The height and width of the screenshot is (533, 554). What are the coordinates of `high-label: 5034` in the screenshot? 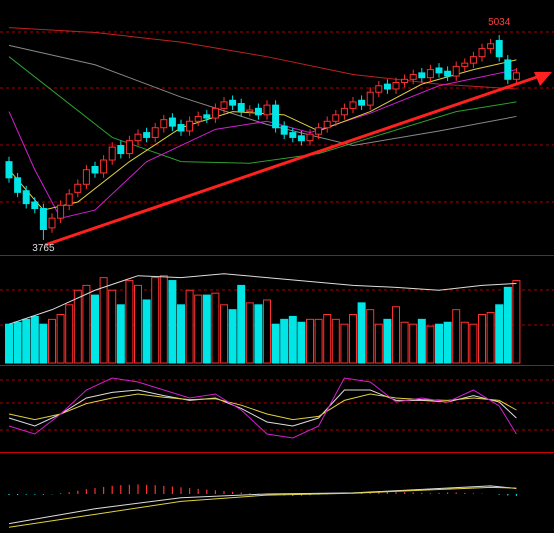 It's located at (499, 22).